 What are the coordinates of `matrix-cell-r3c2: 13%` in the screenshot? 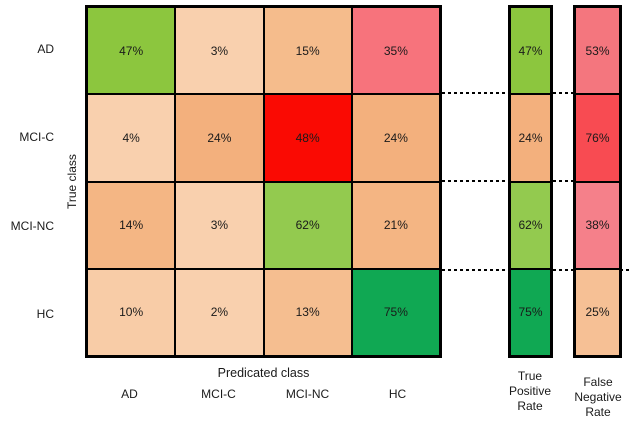 It's located at (307, 312).